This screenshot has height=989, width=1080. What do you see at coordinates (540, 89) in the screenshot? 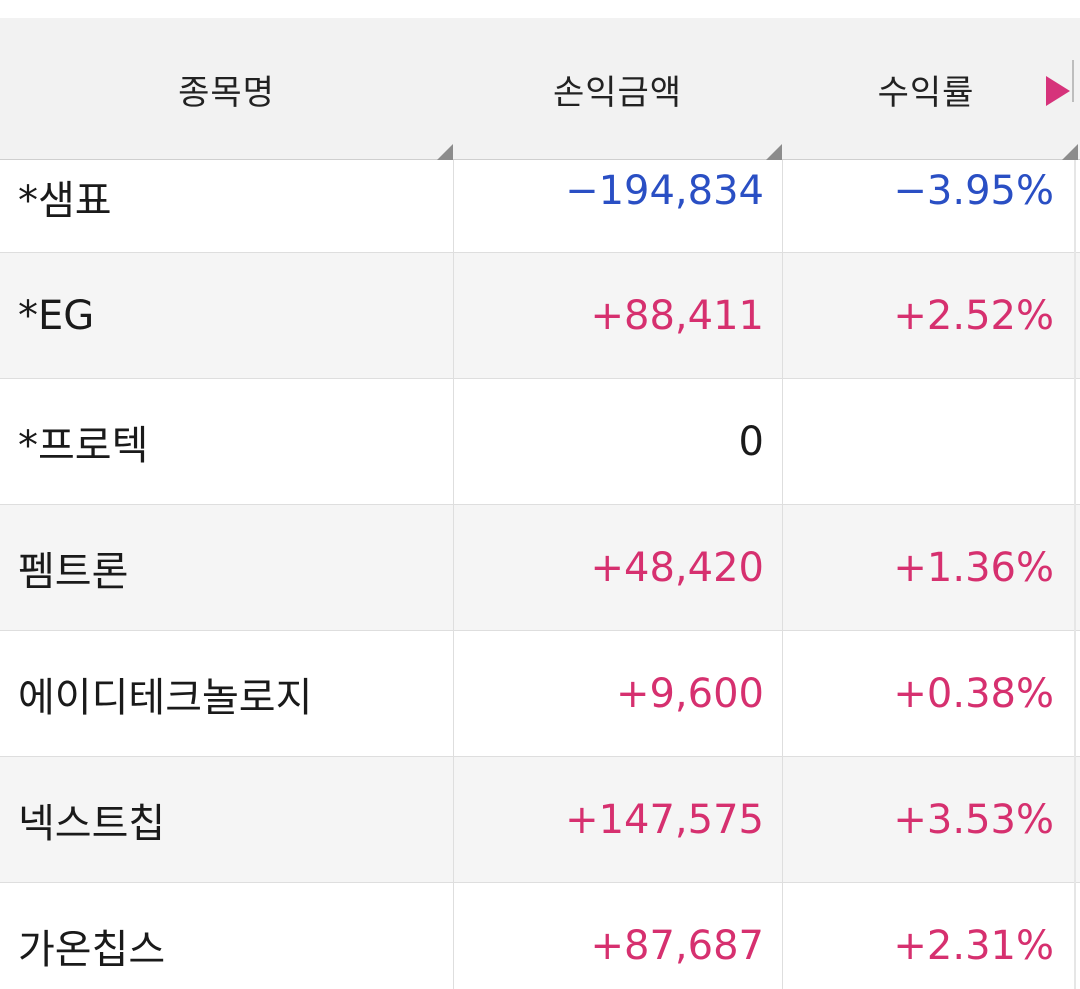
I see `table-header: 종목명 손익금액 수익률` at bounding box center [540, 89].